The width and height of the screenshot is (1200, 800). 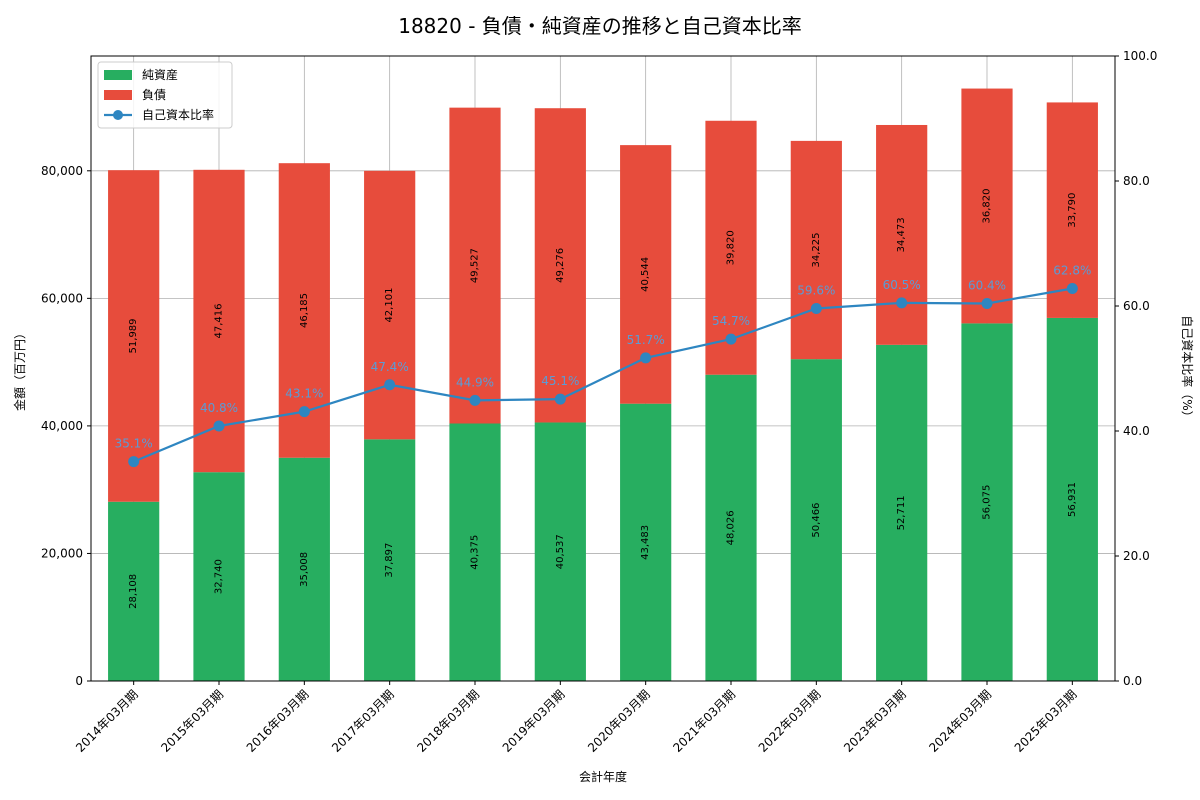 I want to click on bar-label-net-assets: 43,483, so click(x=645, y=542).